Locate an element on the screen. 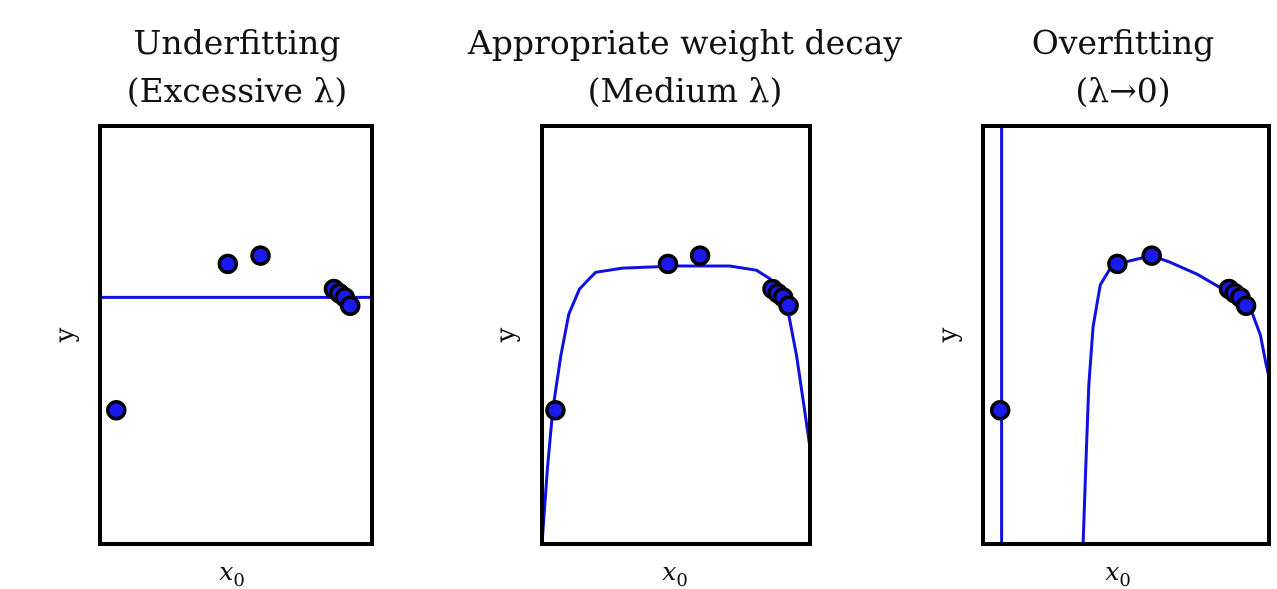 The width and height of the screenshot is (1277, 589). fit-curve is located at coordinates (676, 404).